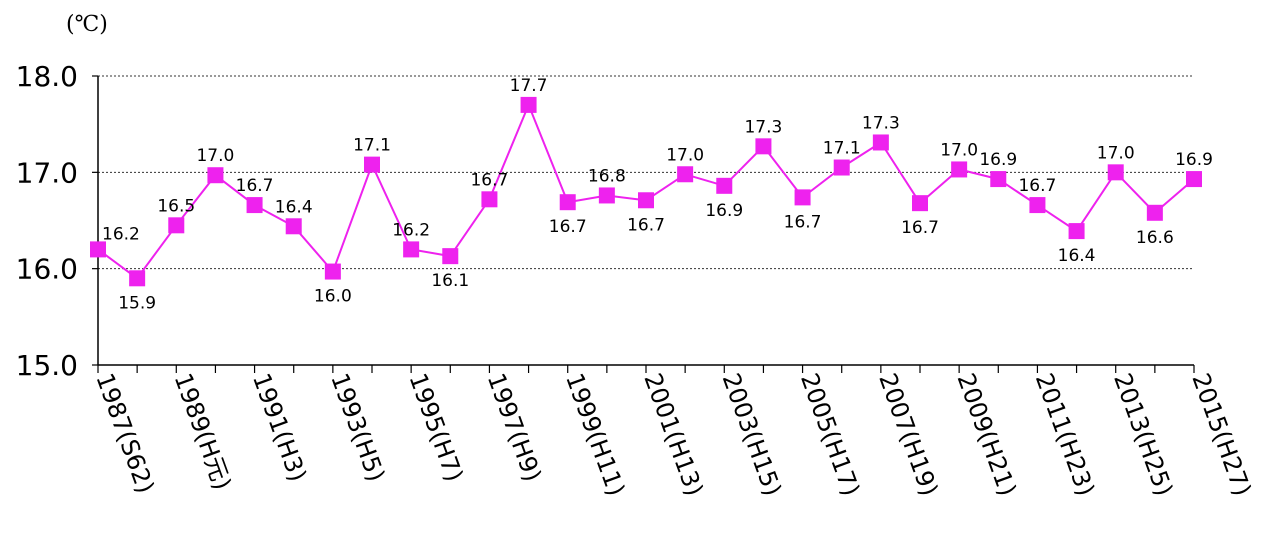 This screenshot has width=1279, height=541. Describe the element at coordinates (1155, 238) in the screenshot. I see `data-label: 16.6` at that location.